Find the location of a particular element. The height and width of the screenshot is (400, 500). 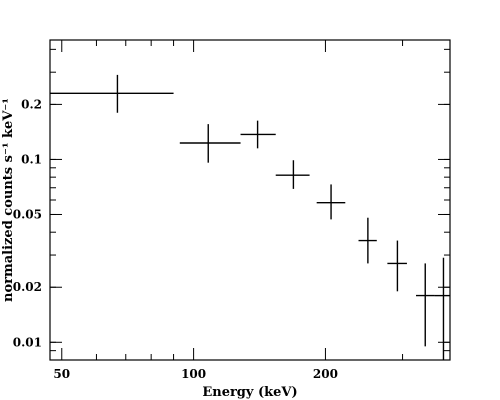

x-tick-labels: 50 100 200 is located at coordinates (195, 374).